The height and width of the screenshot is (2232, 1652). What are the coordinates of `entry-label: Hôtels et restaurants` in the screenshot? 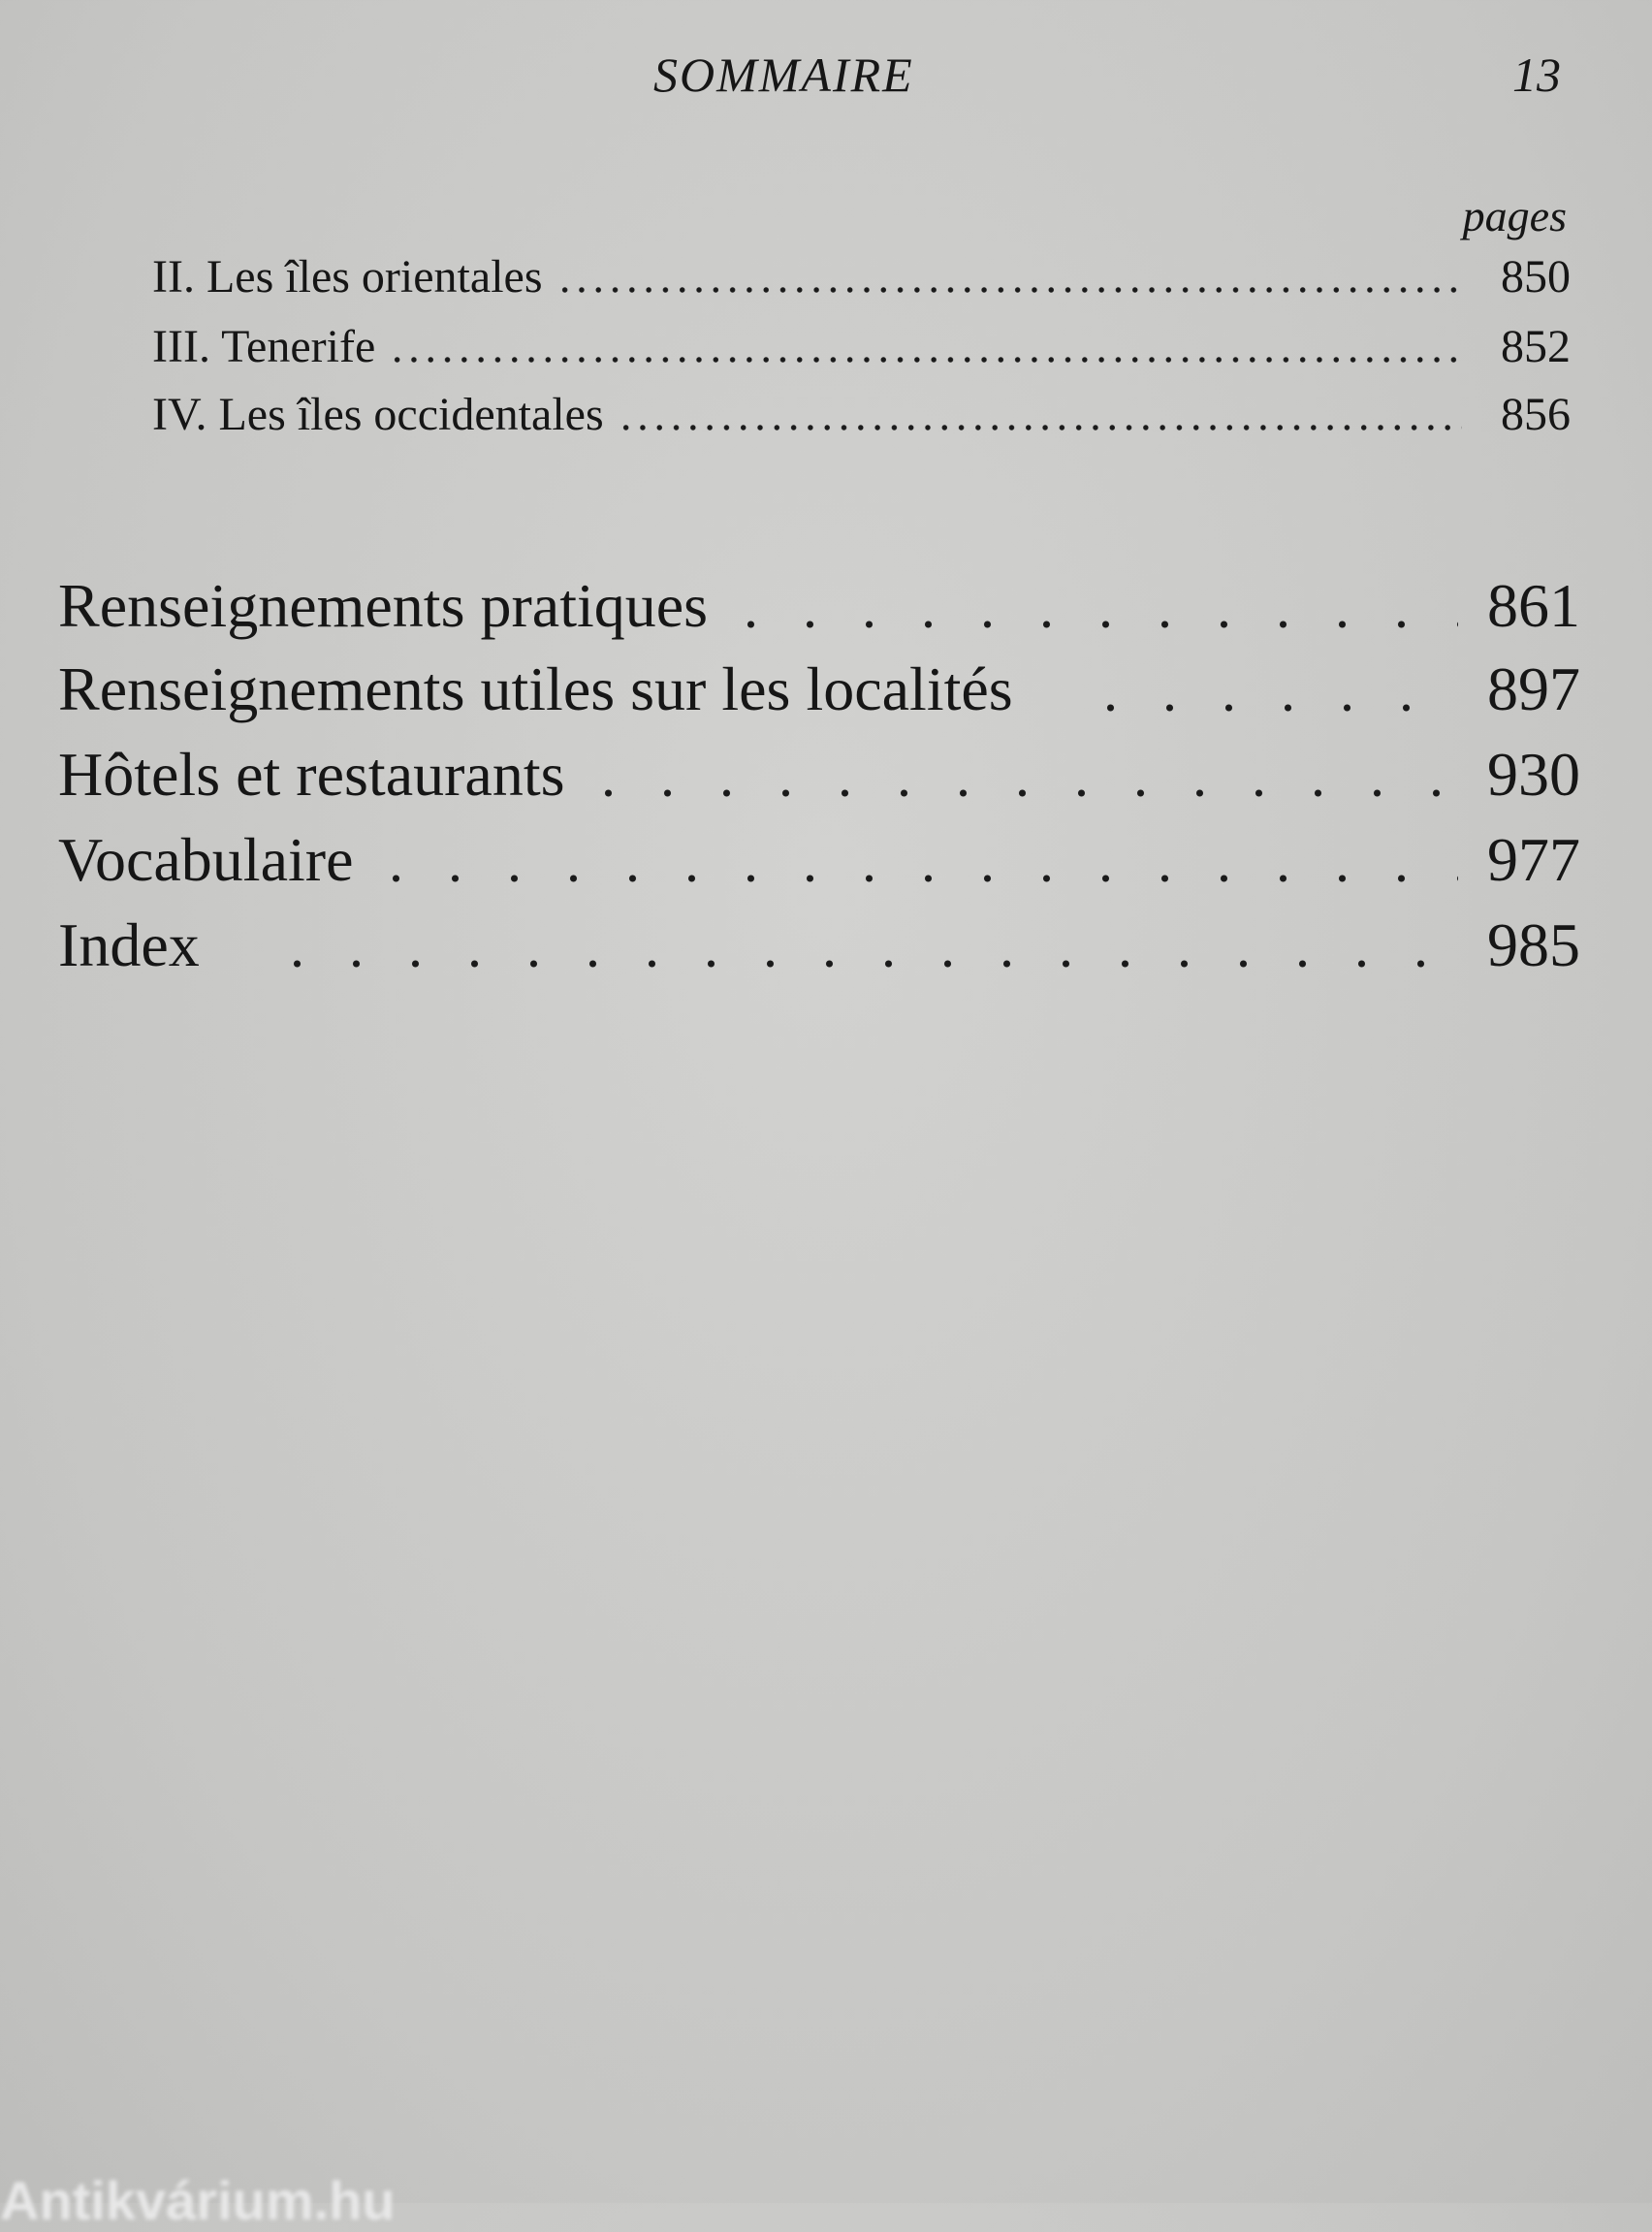 It's located at (312, 774).